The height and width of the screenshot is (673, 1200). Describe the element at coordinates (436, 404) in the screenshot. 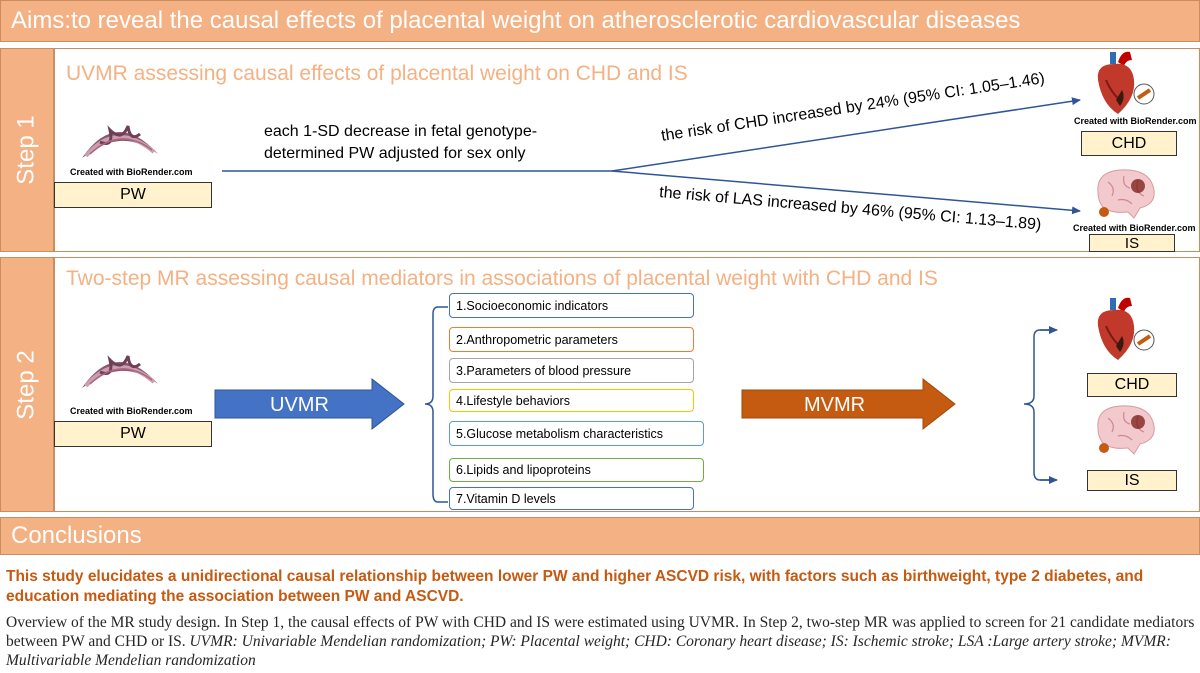

I see `mediators-brace` at that location.